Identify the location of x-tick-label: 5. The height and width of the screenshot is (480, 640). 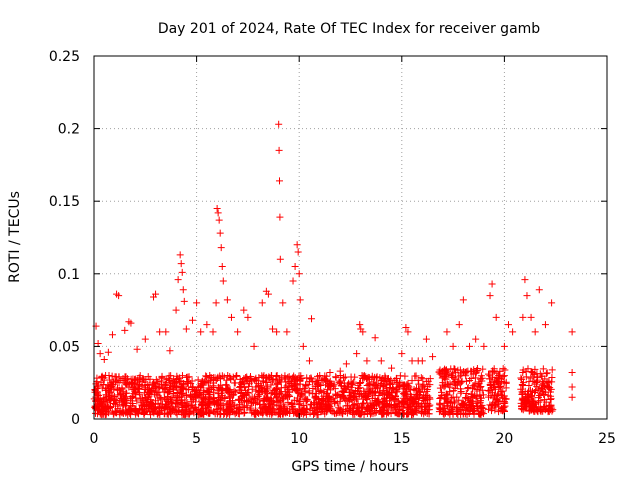
(196, 439).